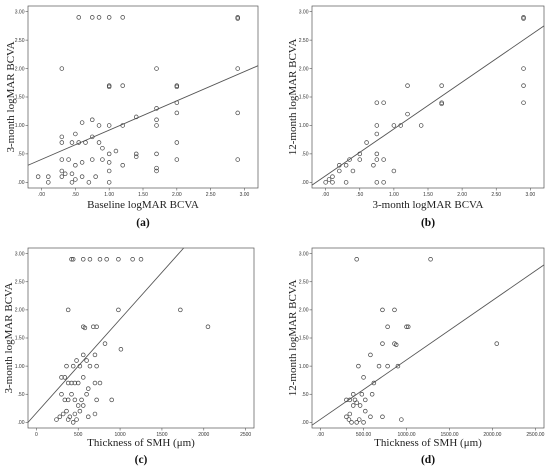  What do you see at coordinates (394, 195) in the screenshot?
I see `x-tick-label-b: 1.00` at bounding box center [394, 195].